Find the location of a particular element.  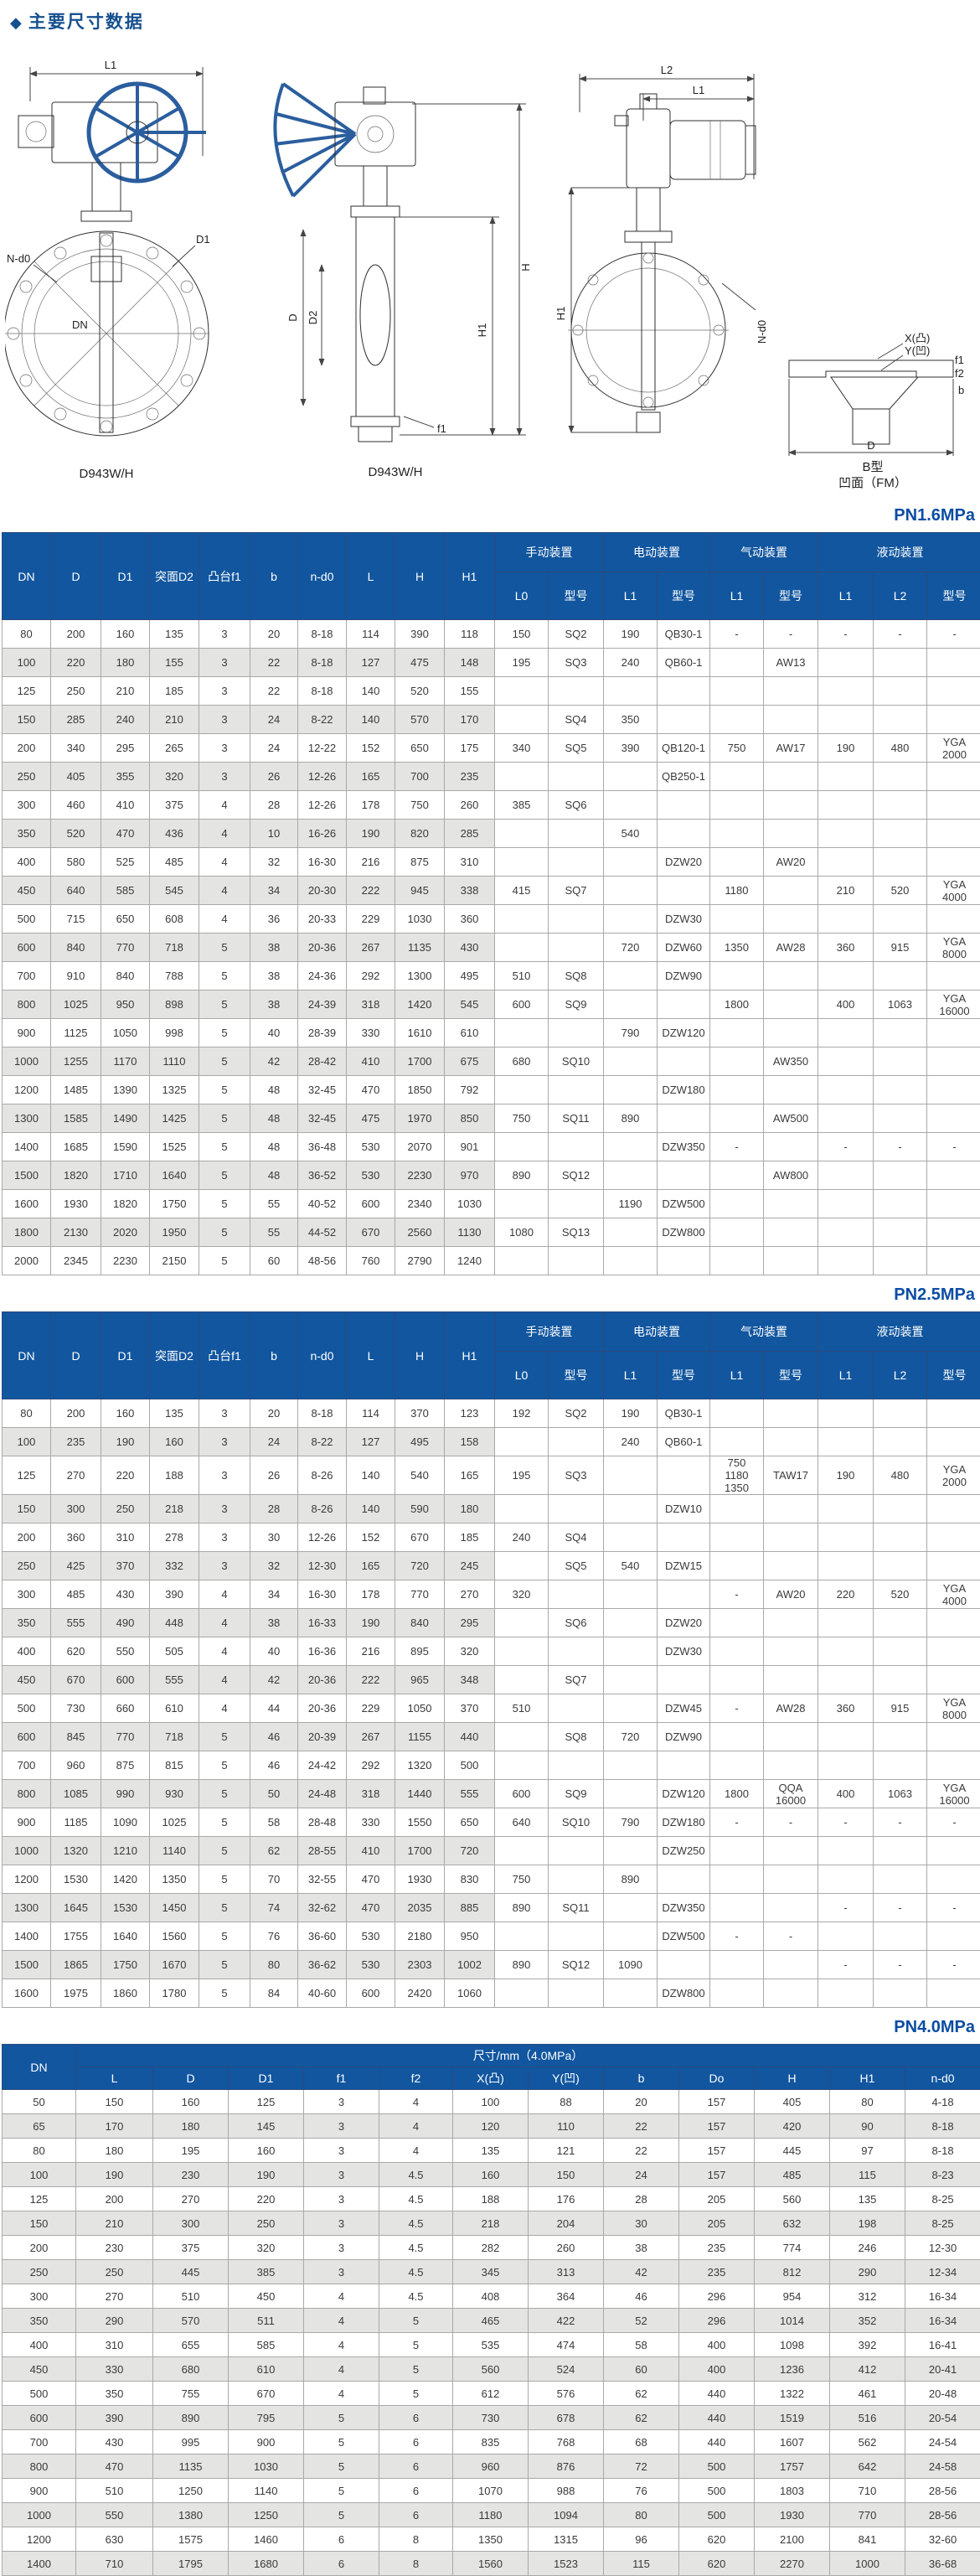

table-cell: 20 is located at coordinates (274, 634).